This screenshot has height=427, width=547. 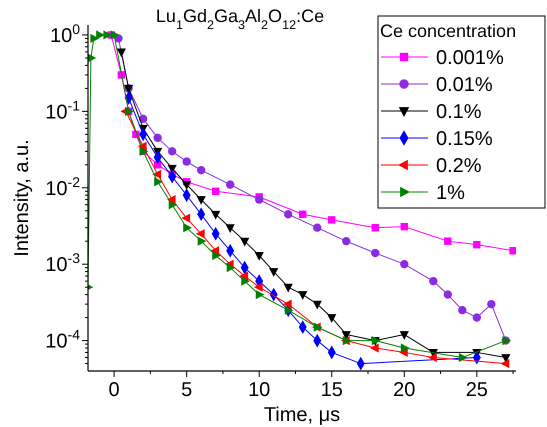 What do you see at coordinates (464, 139) in the screenshot?
I see `legend-label: 0.15%` at bounding box center [464, 139].